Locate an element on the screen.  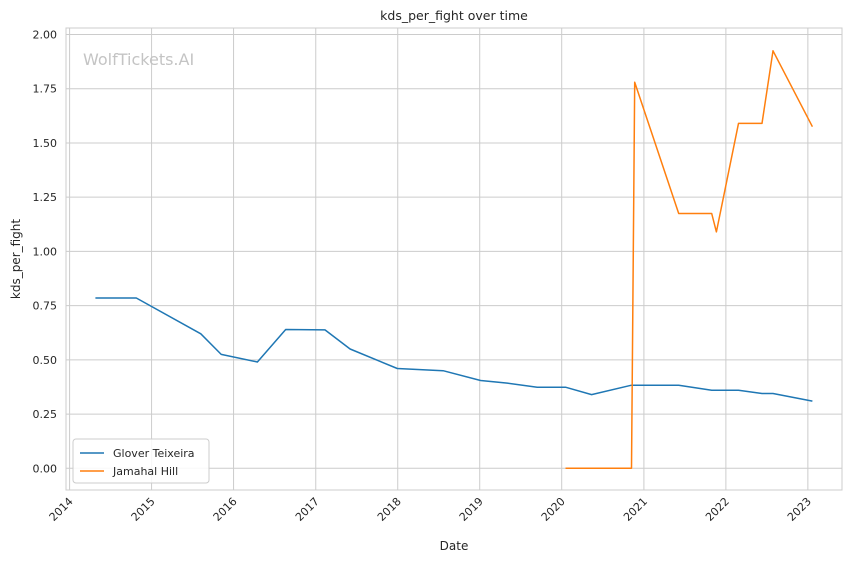
y-tick-label: 1.50 is located at coordinates (45, 143).